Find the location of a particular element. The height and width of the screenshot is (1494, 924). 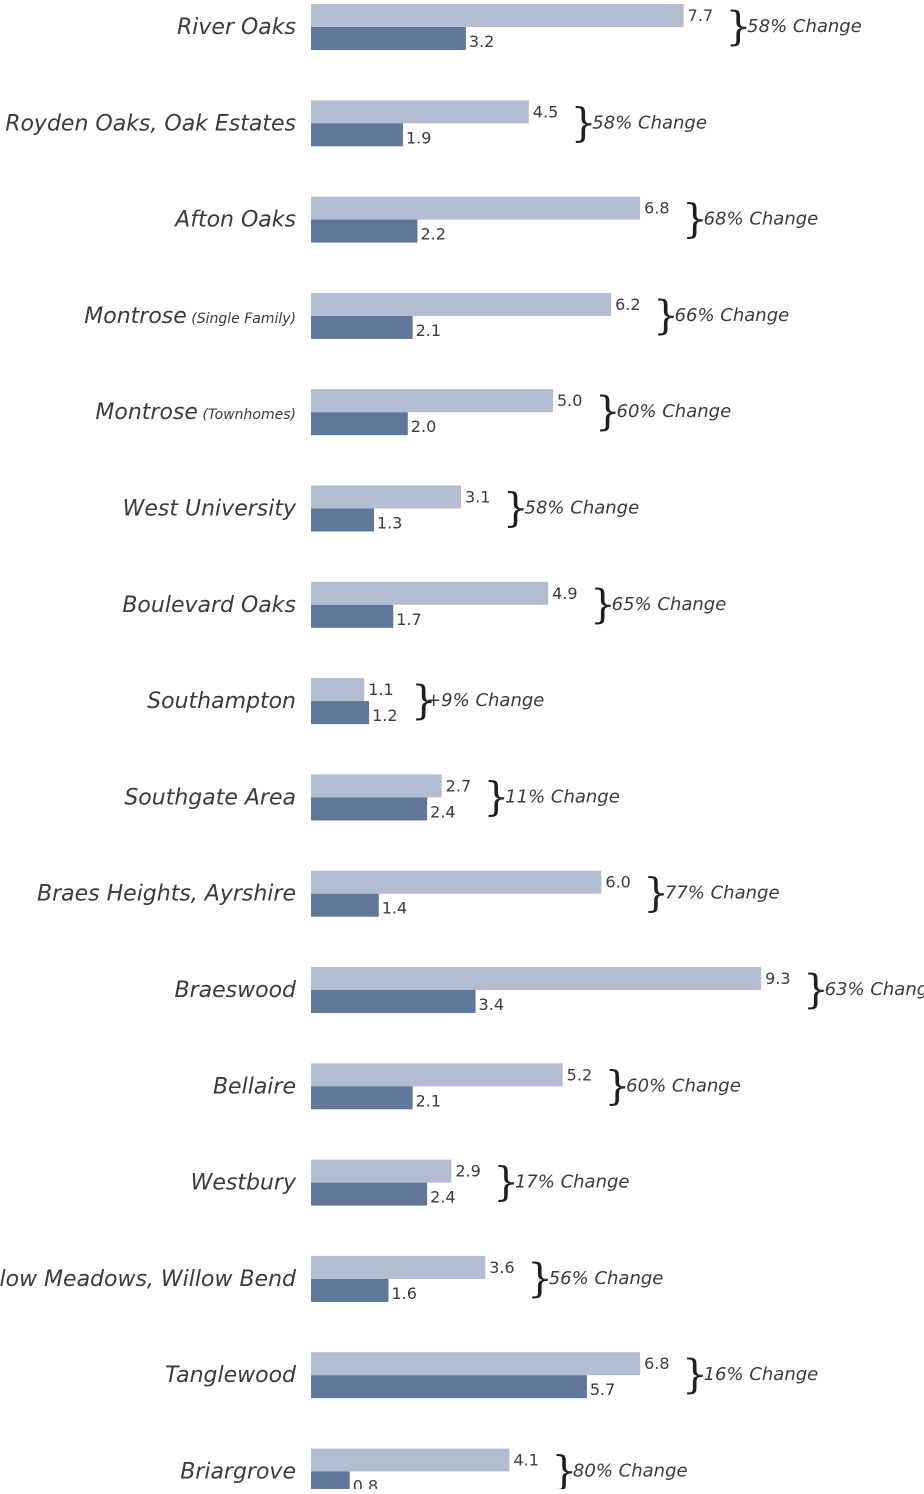

change-label: -77% Change is located at coordinates (718, 893).